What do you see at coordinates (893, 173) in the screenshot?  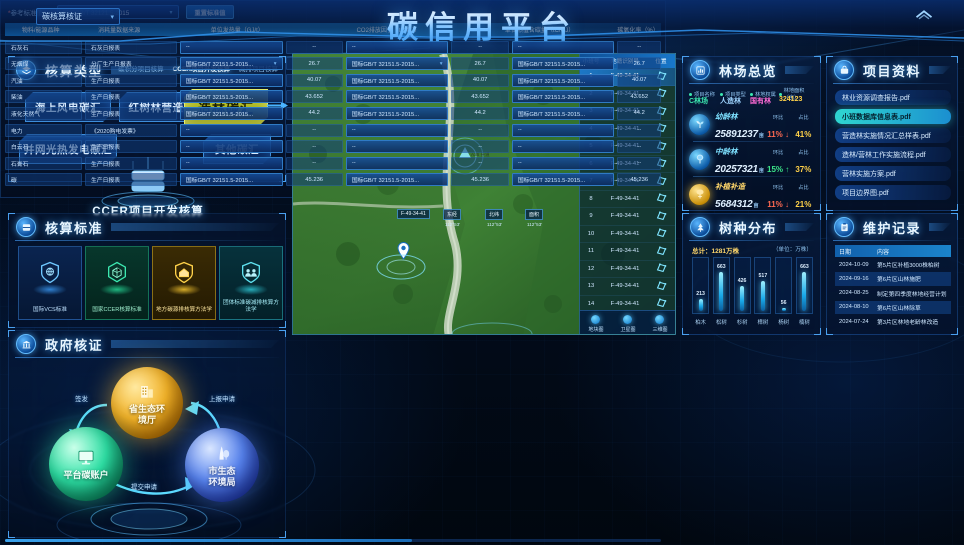 I see `document-item: 营林实施方案.pdf` at bounding box center [893, 173].